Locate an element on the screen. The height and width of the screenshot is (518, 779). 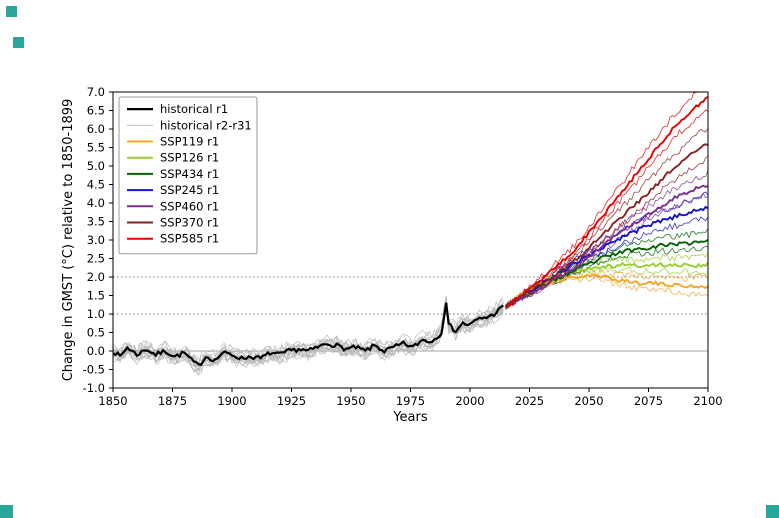
svg-text: 2100 is located at coordinates (707, 401).